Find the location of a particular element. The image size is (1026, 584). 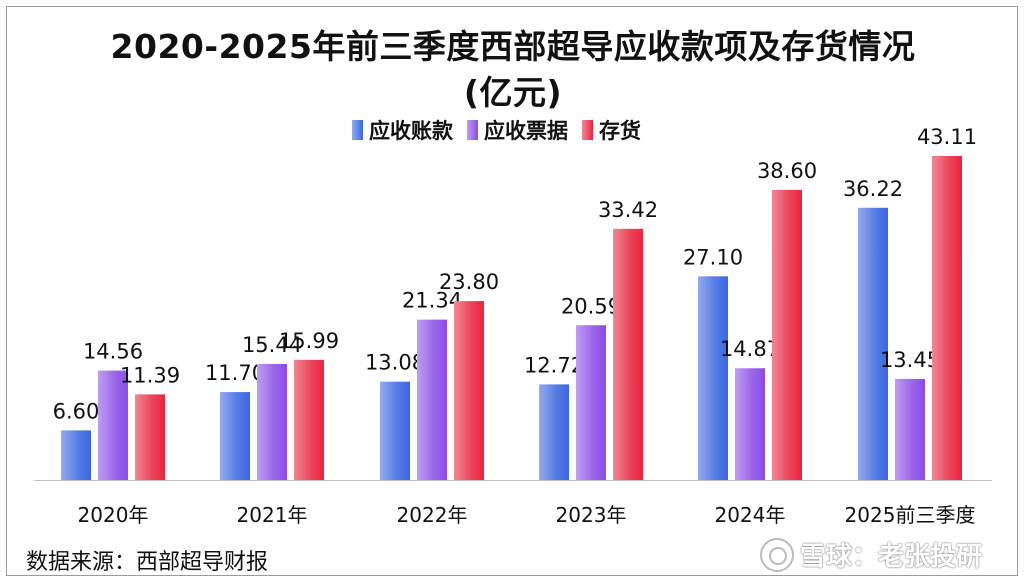

data-source-note: 数据来源：西部超导财报 is located at coordinates (147, 562).